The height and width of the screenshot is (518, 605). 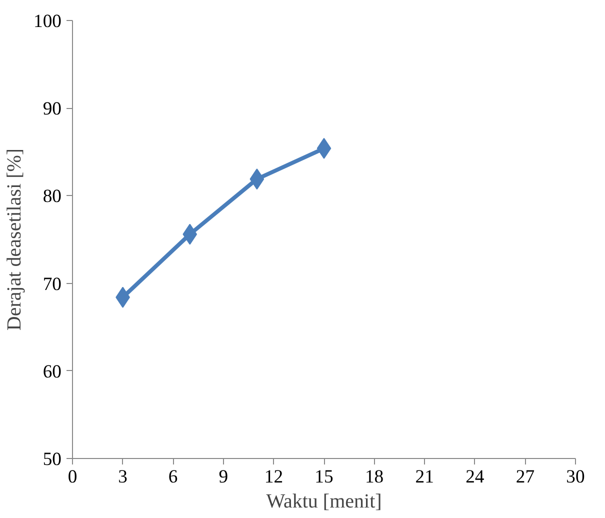 What do you see at coordinates (525, 477) in the screenshot?
I see `x-tick-label: 27` at bounding box center [525, 477].